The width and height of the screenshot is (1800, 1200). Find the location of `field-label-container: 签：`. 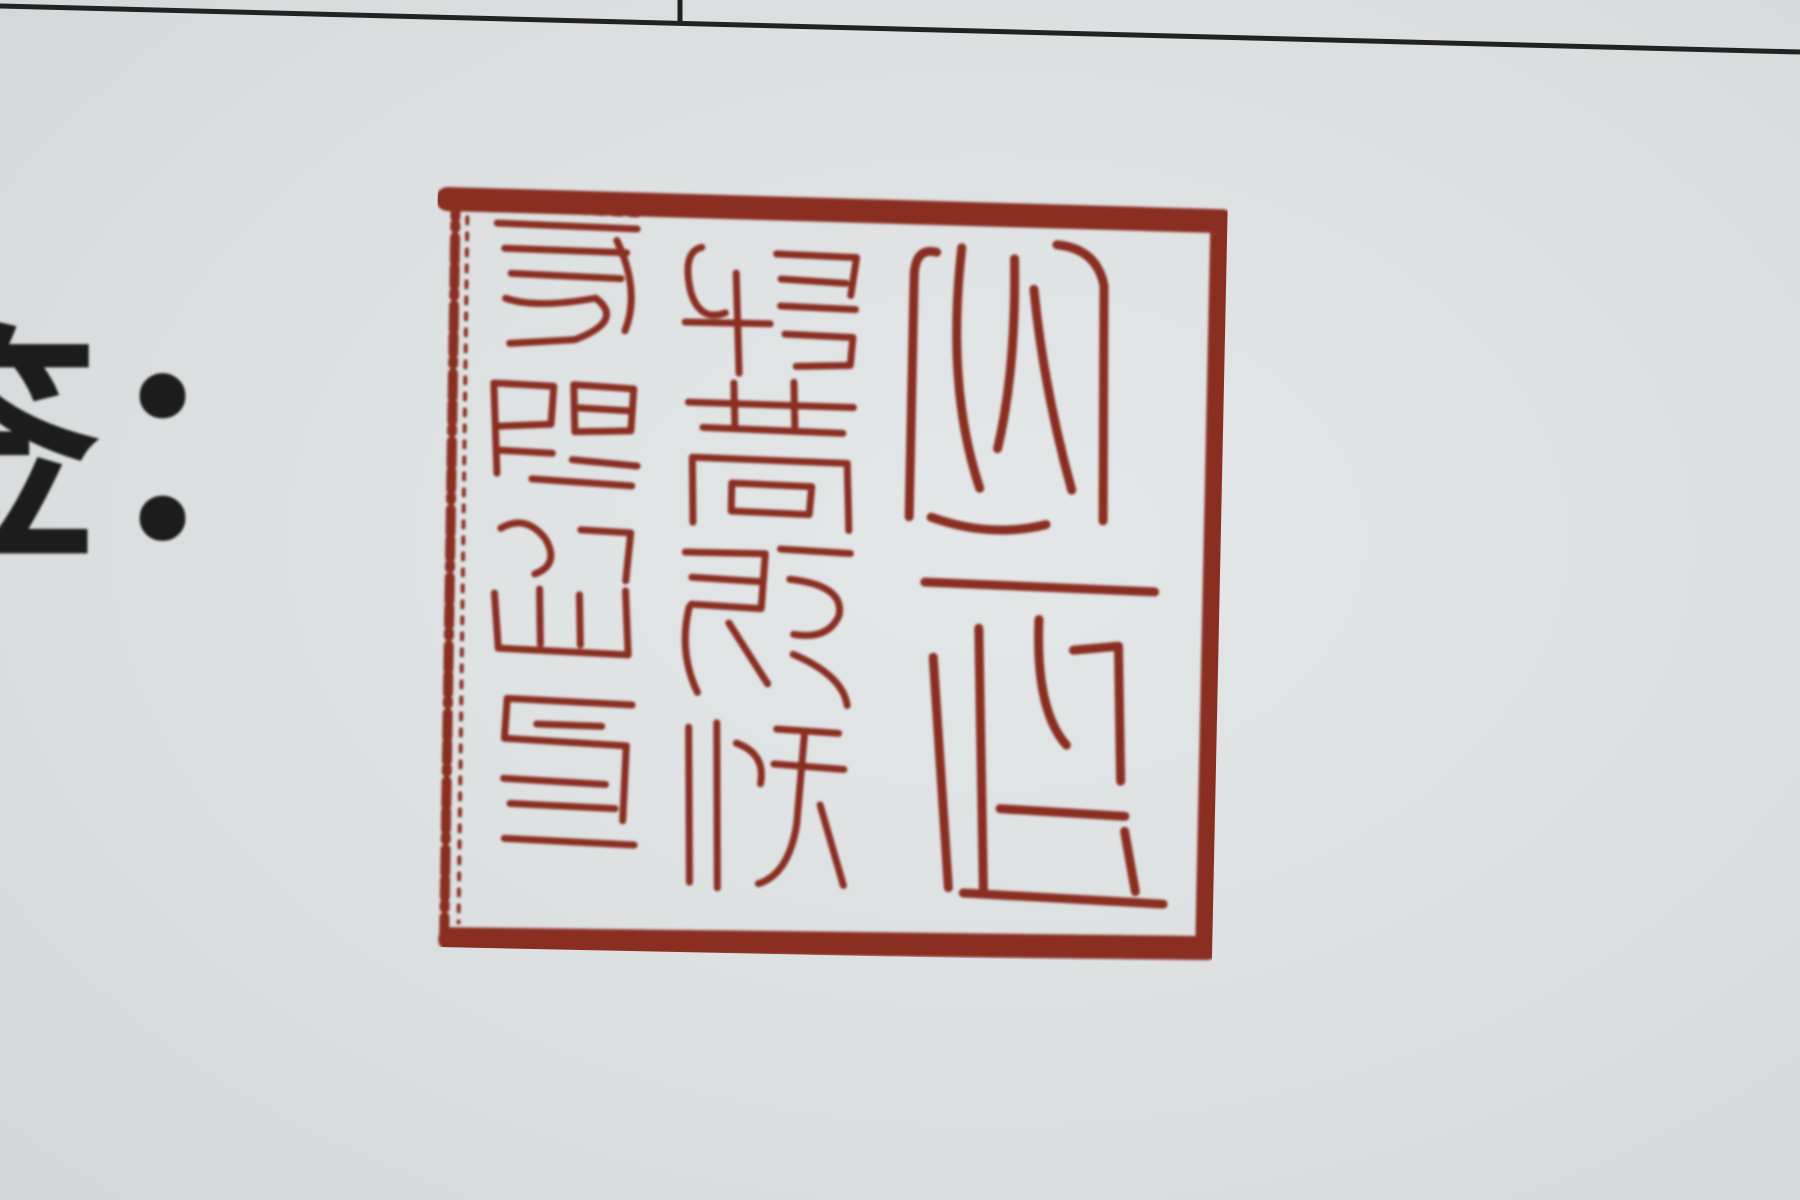

field-label-container: 签： is located at coordinates (115, 450).